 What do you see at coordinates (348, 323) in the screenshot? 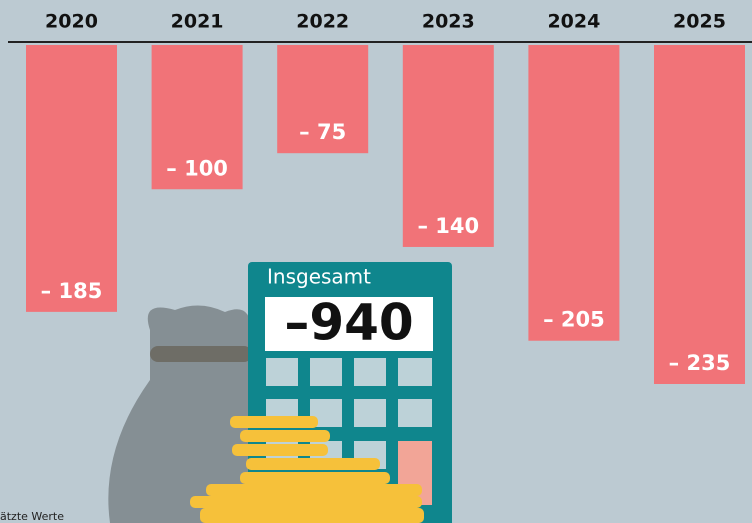
I see `total-value: –940` at bounding box center [348, 323].